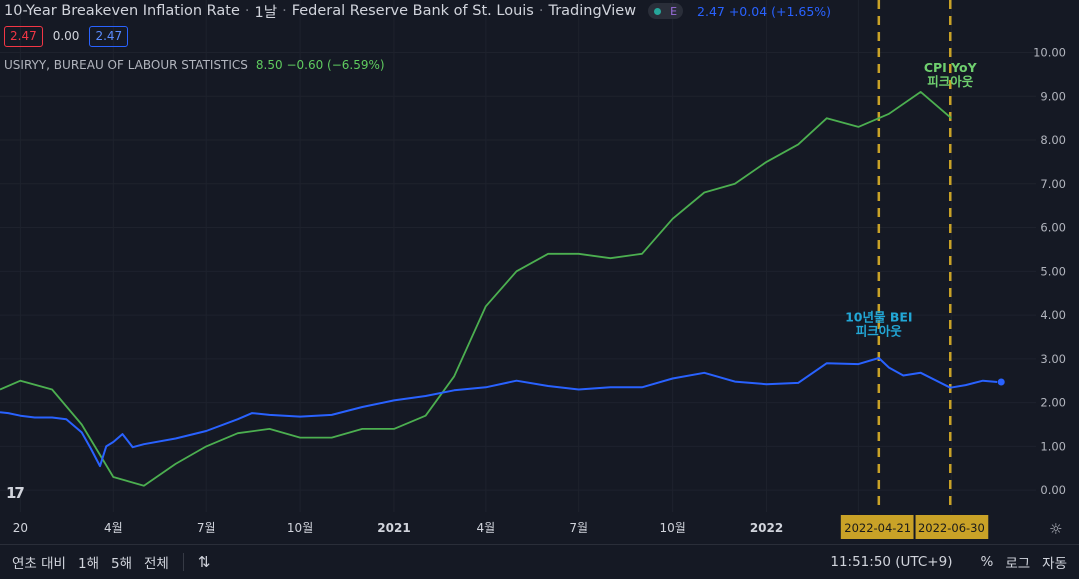 The width and height of the screenshot is (1079, 579). I want to click on tradingview-logo-icon: 17, so click(15, 493).